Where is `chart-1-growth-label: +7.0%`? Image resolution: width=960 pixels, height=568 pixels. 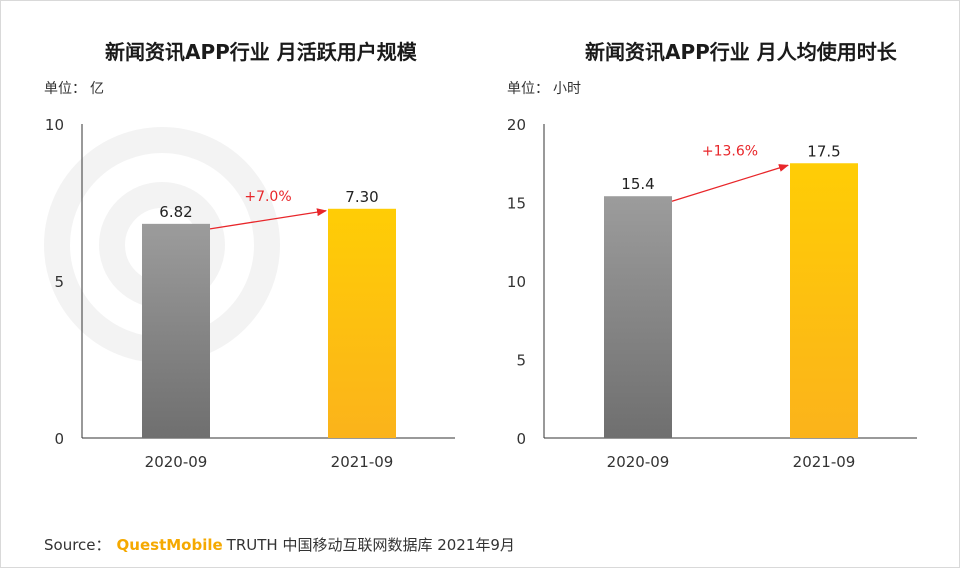 chart-1-growth-label: +7.0% is located at coordinates (267, 197).